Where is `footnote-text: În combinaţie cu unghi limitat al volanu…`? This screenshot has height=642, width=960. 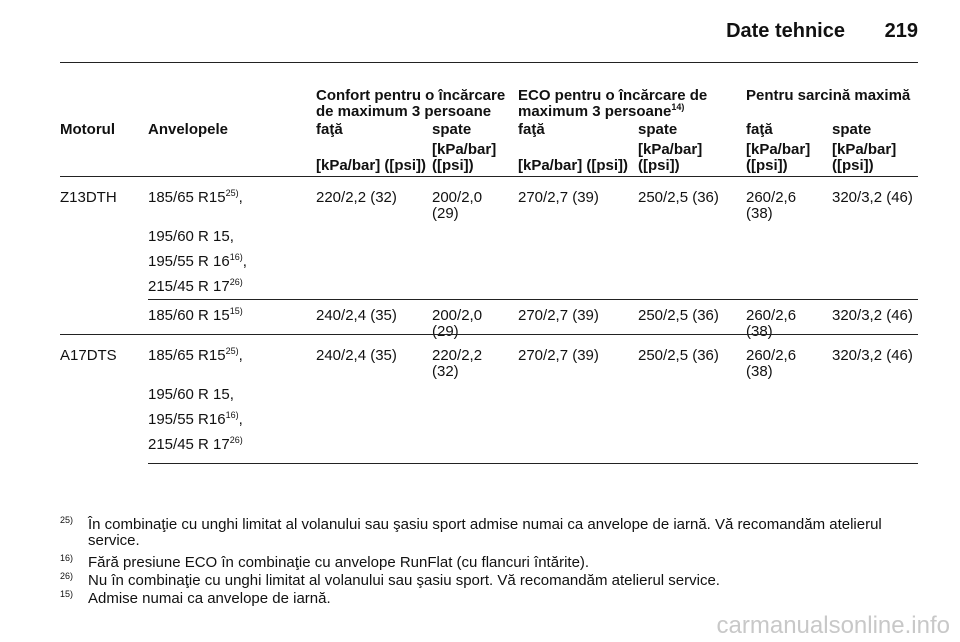
footnote-text: În combinaţie cu unghi limitat al volanu… is located at coordinates (485, 532).